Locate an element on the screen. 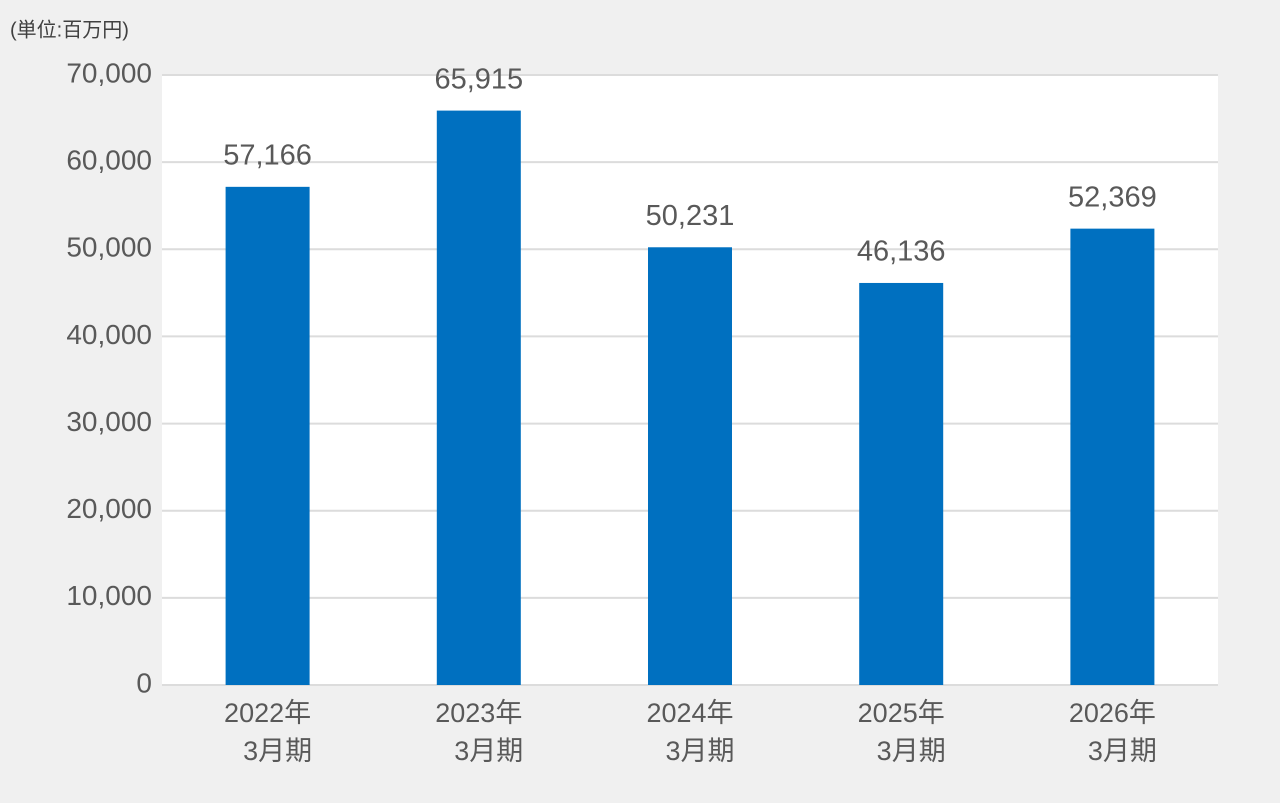 The image size is (1280, 803). y-tick-label: 0 is located at coordinates (144, 682).